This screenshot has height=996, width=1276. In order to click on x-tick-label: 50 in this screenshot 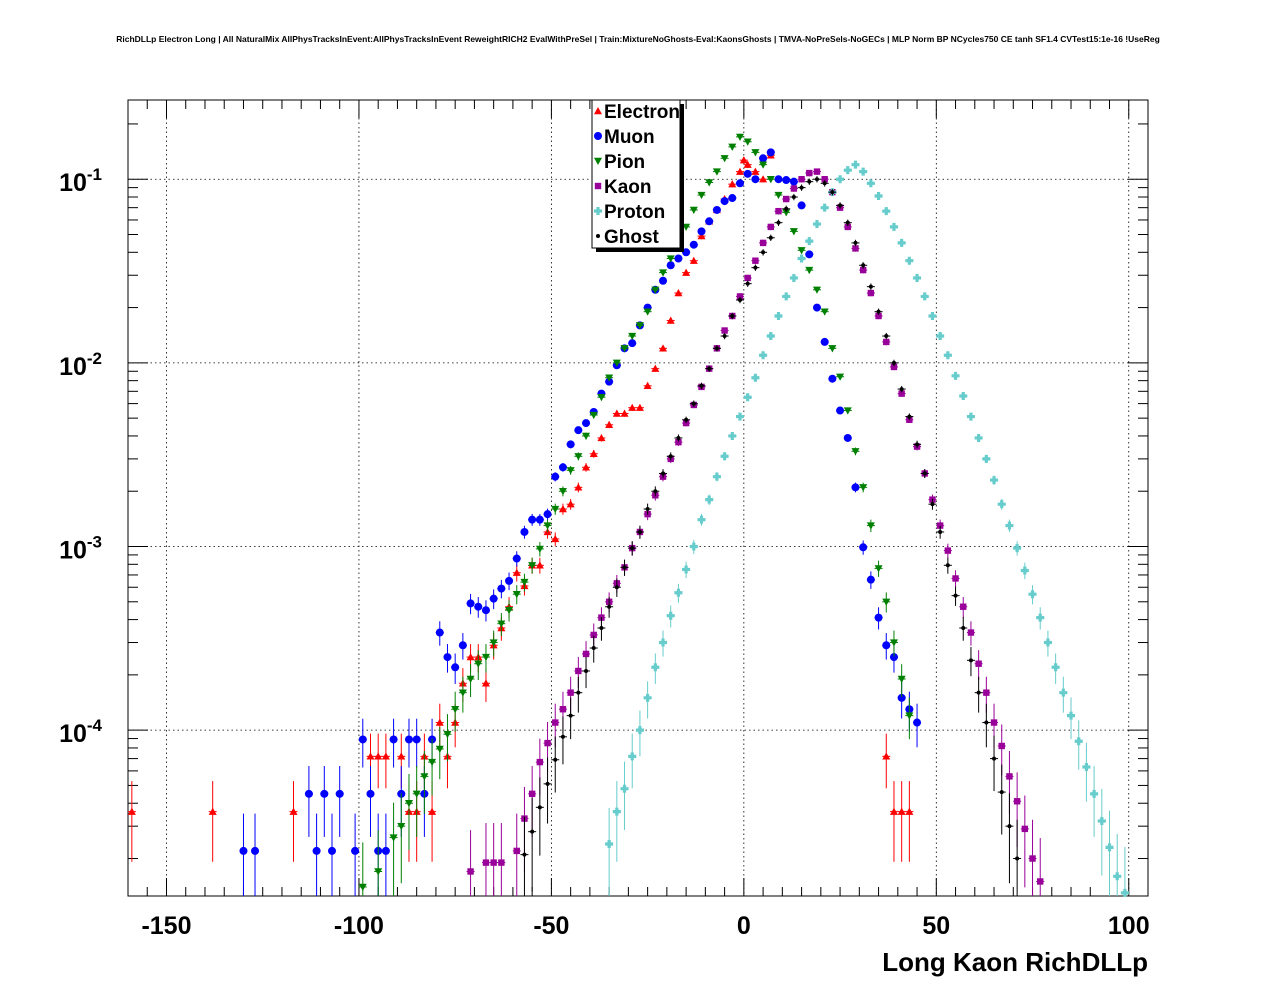, I will do `click(936, 926)`.